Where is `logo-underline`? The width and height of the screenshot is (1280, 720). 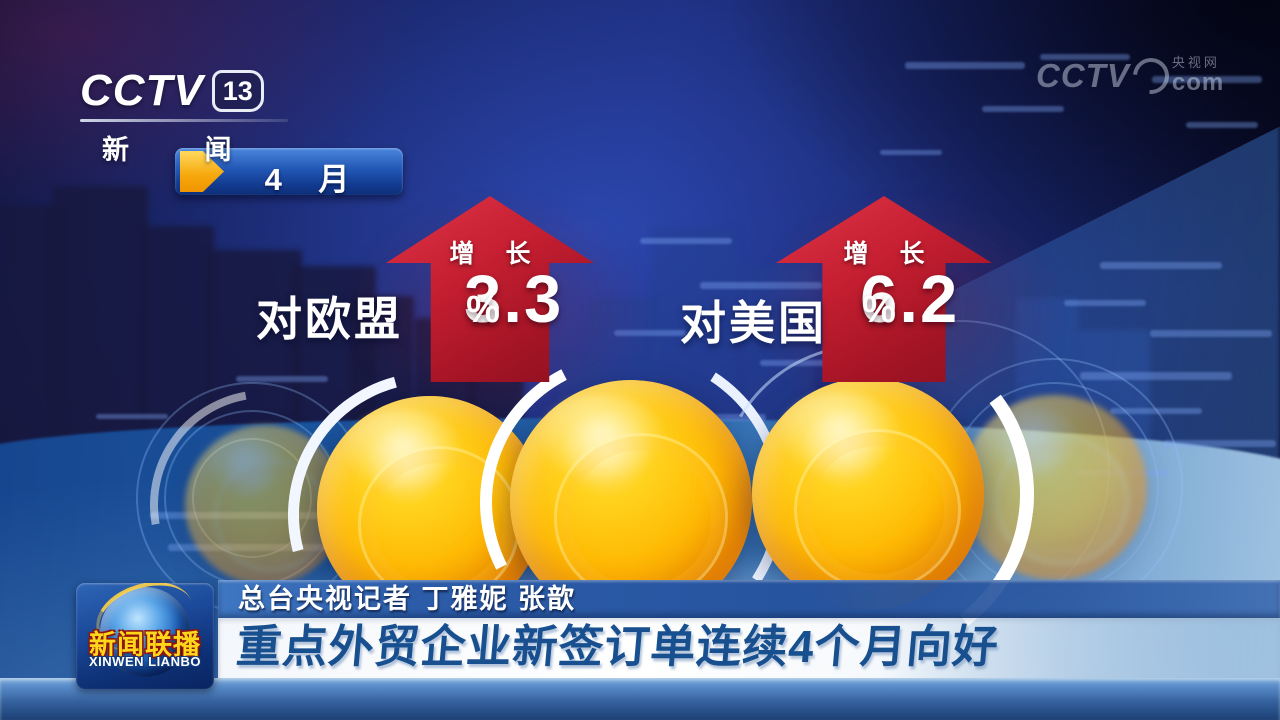 logo-underline is located at coordinates (184, 120).